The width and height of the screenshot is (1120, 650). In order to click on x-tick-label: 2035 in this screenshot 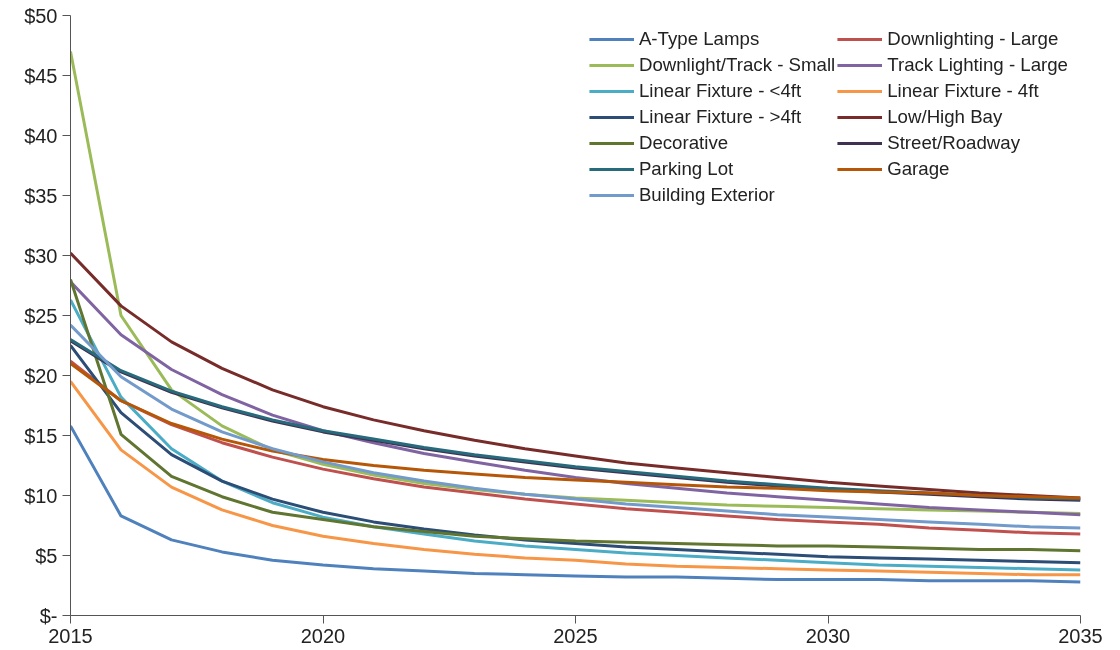, I will do `click(1080, 635)`.